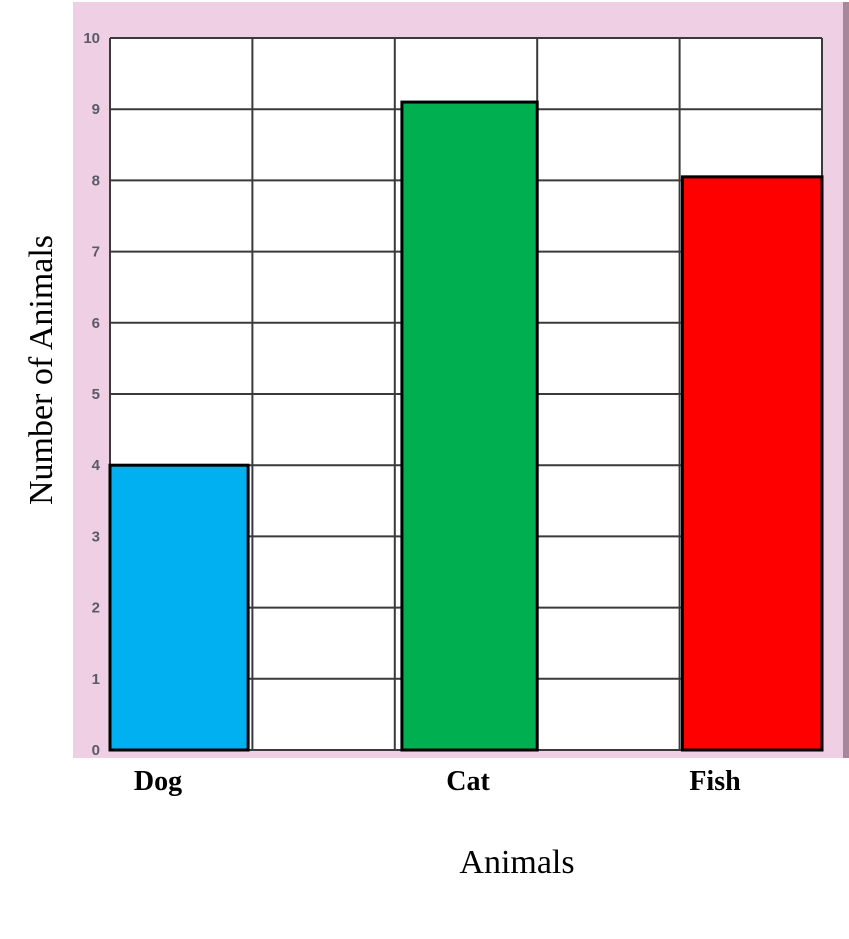  I want to click on y-tick-label: 0, so click(96, 750).